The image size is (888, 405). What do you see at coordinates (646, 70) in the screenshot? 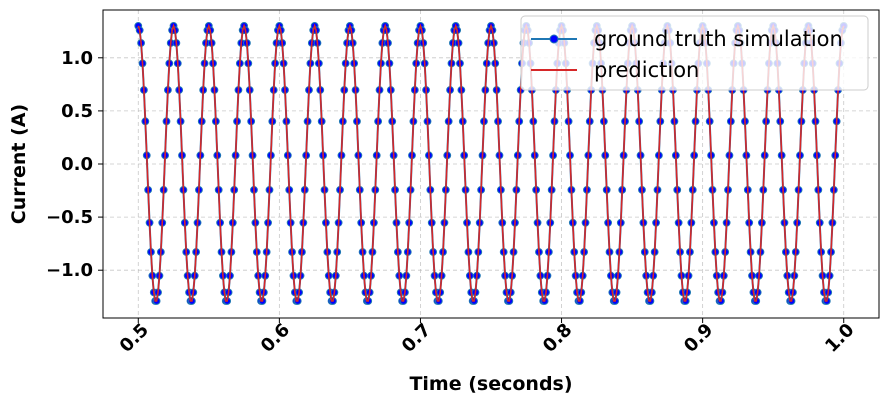
I see `legend-label: prediction` at bounding box center [646, 70].